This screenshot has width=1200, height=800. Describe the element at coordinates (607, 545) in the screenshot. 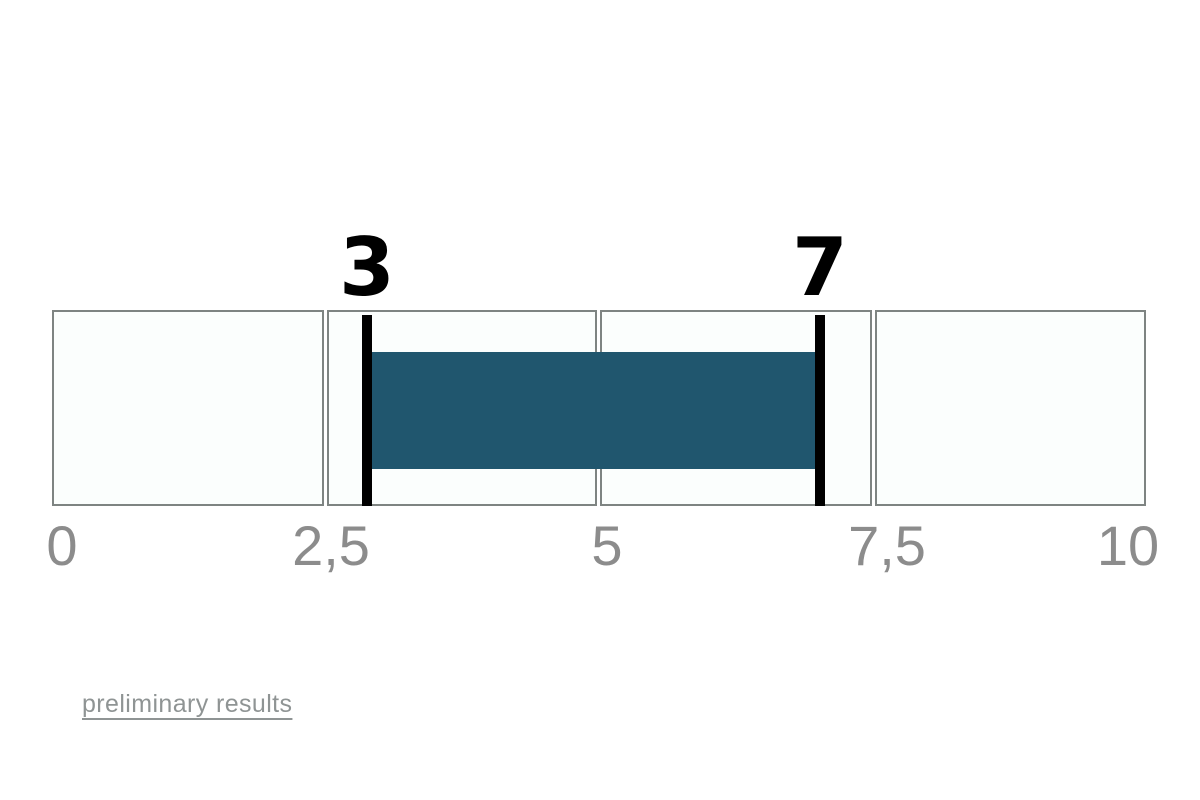

I see `axis-tick-5: 5` at that location.